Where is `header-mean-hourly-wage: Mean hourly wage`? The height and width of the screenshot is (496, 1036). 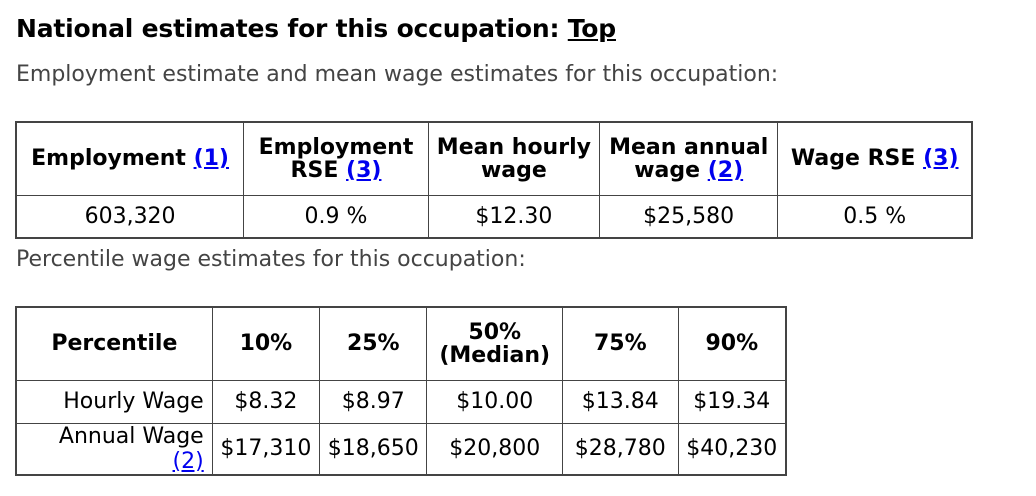
header-mean-hourly-wage: Mean hourly wage is located at coordinates (513, 158).